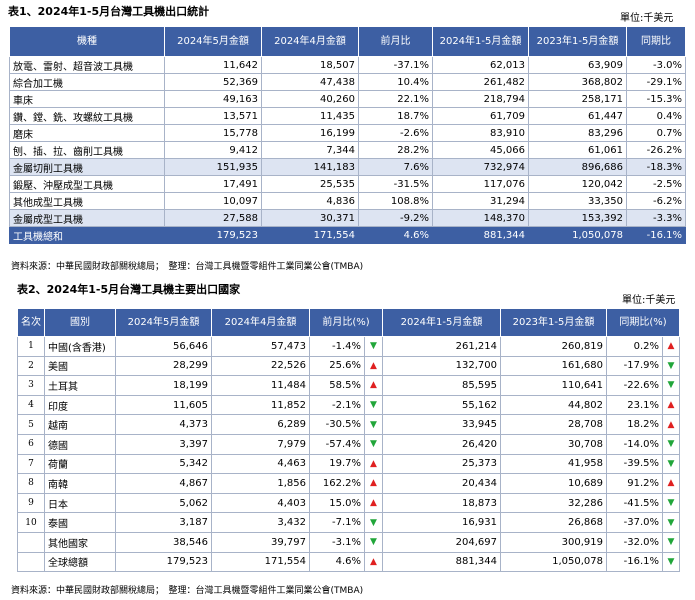  I want to click on apr-2024-cell: 4,403, so click(260, 503).